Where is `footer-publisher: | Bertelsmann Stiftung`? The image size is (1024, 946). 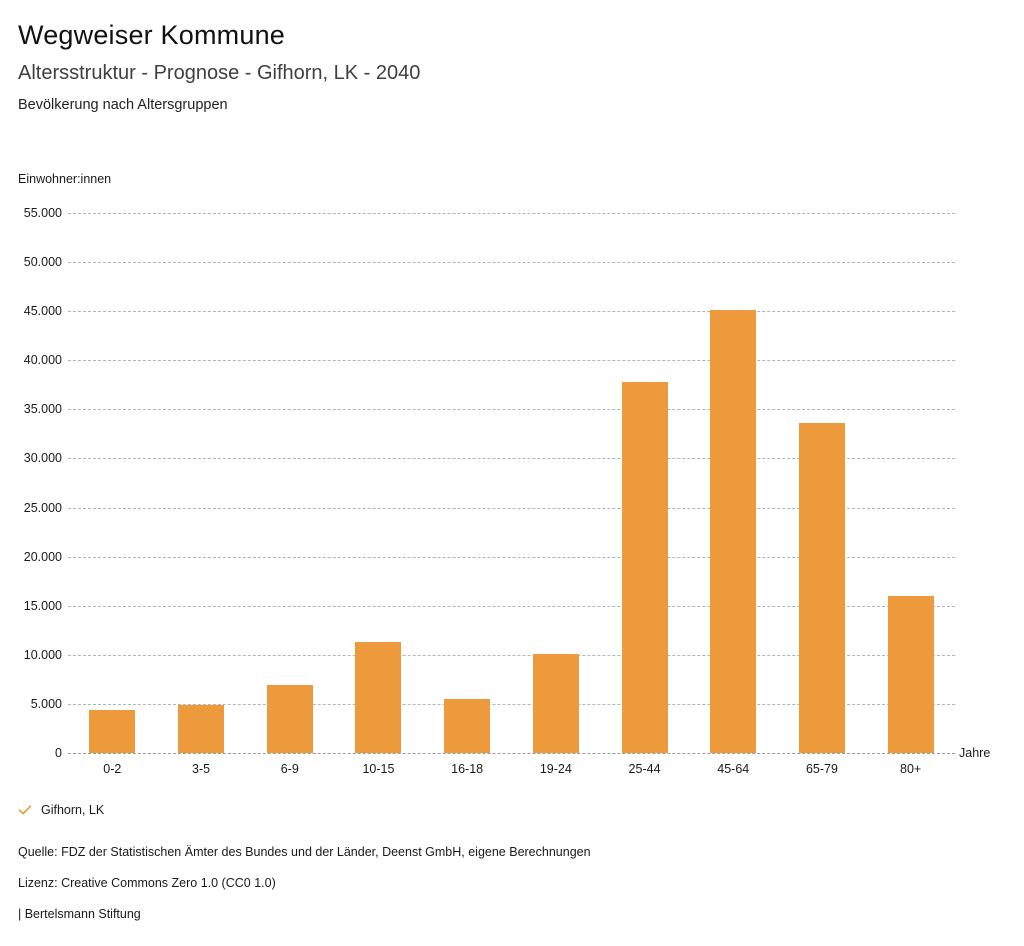 footer-publisher: | Bertelsmann Stiftung is located at coordinates (79, 914).